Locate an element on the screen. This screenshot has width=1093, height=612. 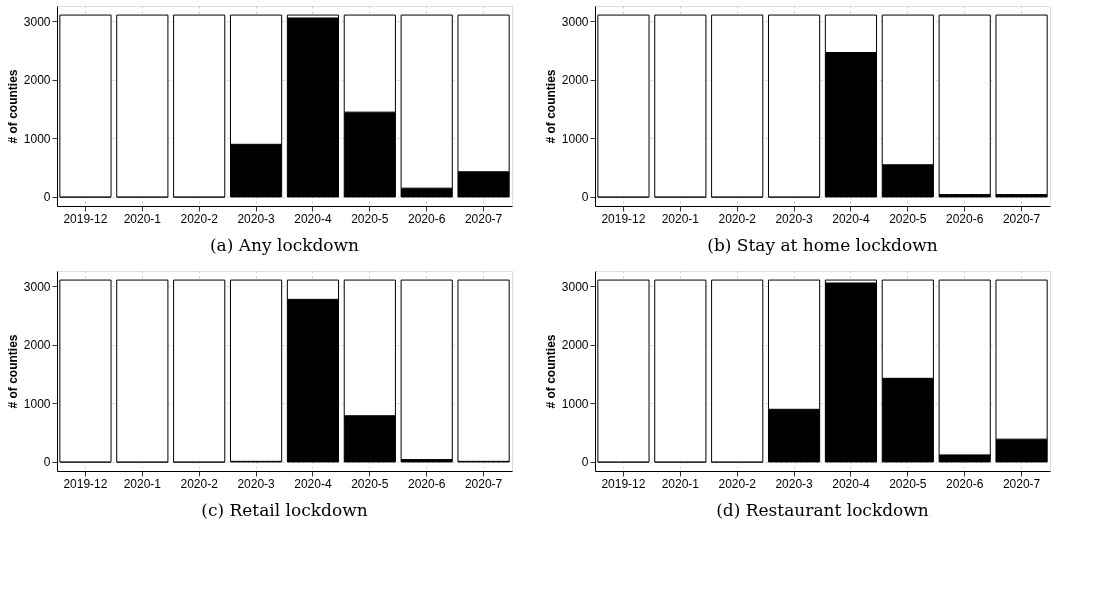
text: (b) Stay at home lockdown is located at coordinates (822, 245).